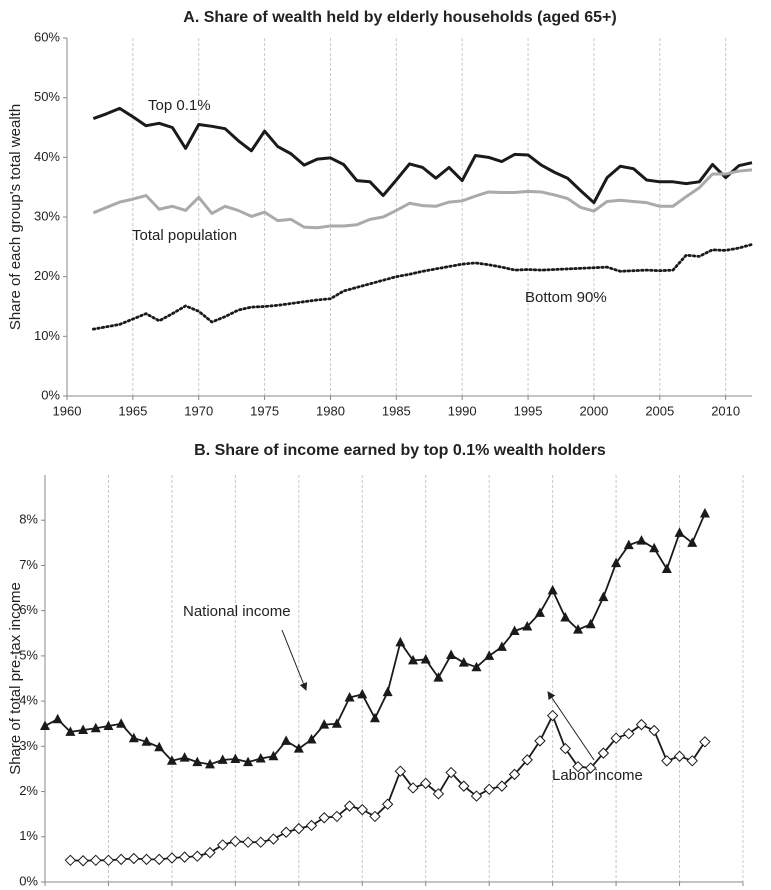 The image size is (771, 890). I want to click on x-tick-label: 2005, so click(659, 410).